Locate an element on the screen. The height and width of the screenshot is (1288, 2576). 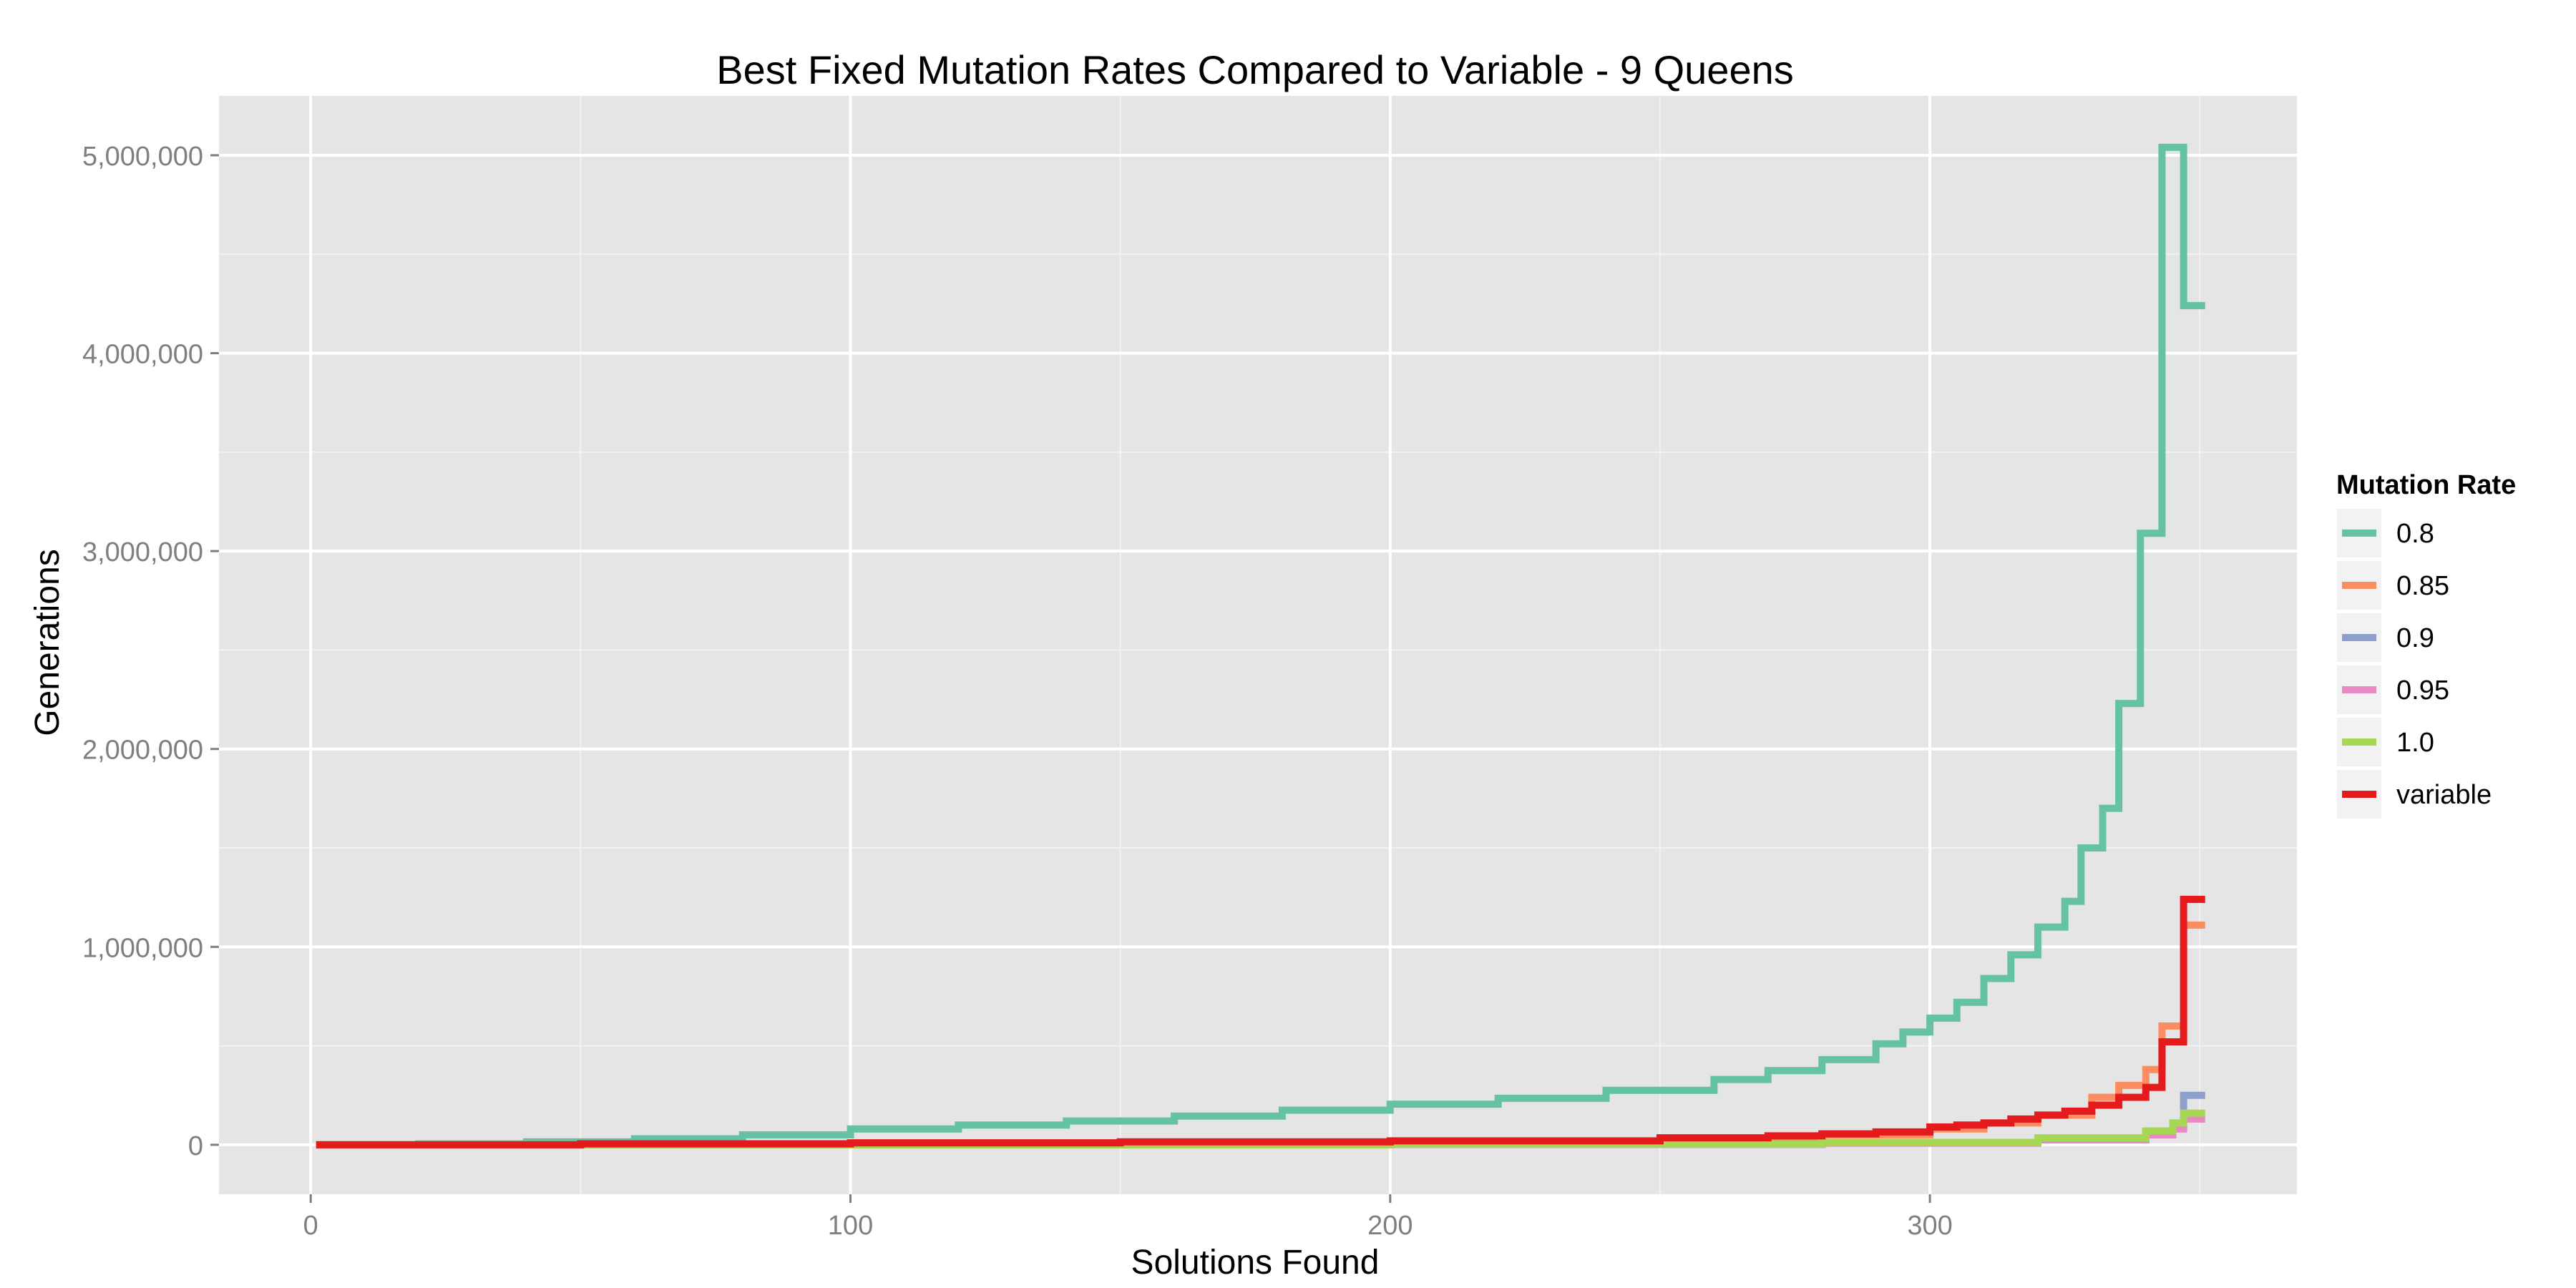
y-tick-label: 4,000,000 is located at coordinates (142, 355).